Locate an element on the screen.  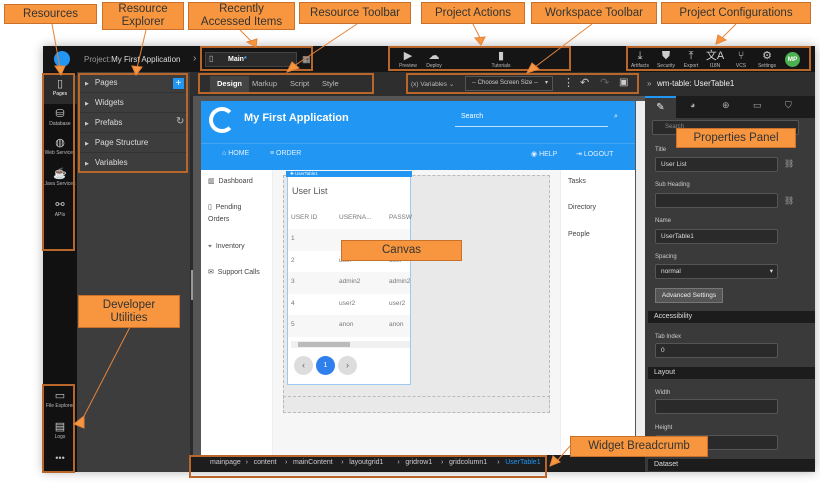
breadcrumb-item: gridcolumn1 is located at coordinates (468, 462).